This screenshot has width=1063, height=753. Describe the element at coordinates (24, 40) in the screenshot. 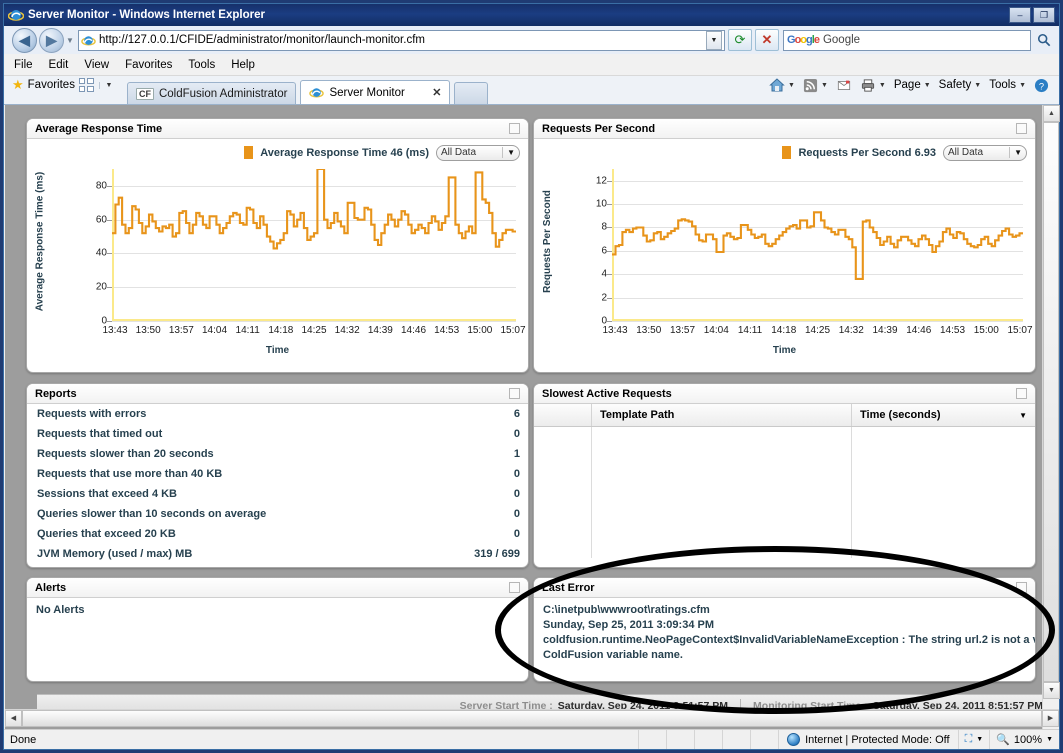

I see `back-button: ◀` at that location.